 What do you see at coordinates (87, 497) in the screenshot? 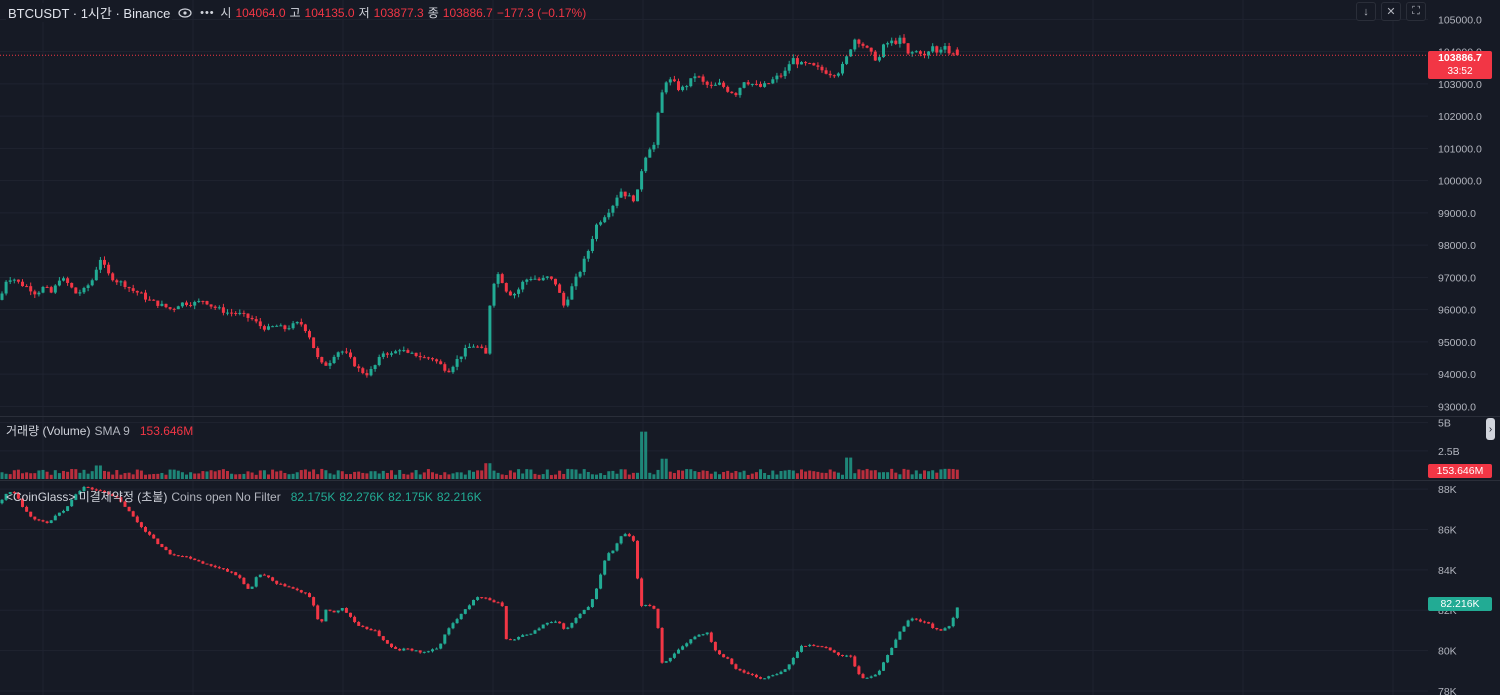
I see `open-interest-title: <CoinGlass> 미결제약정 (초불)` at bounding box center [87, 497].